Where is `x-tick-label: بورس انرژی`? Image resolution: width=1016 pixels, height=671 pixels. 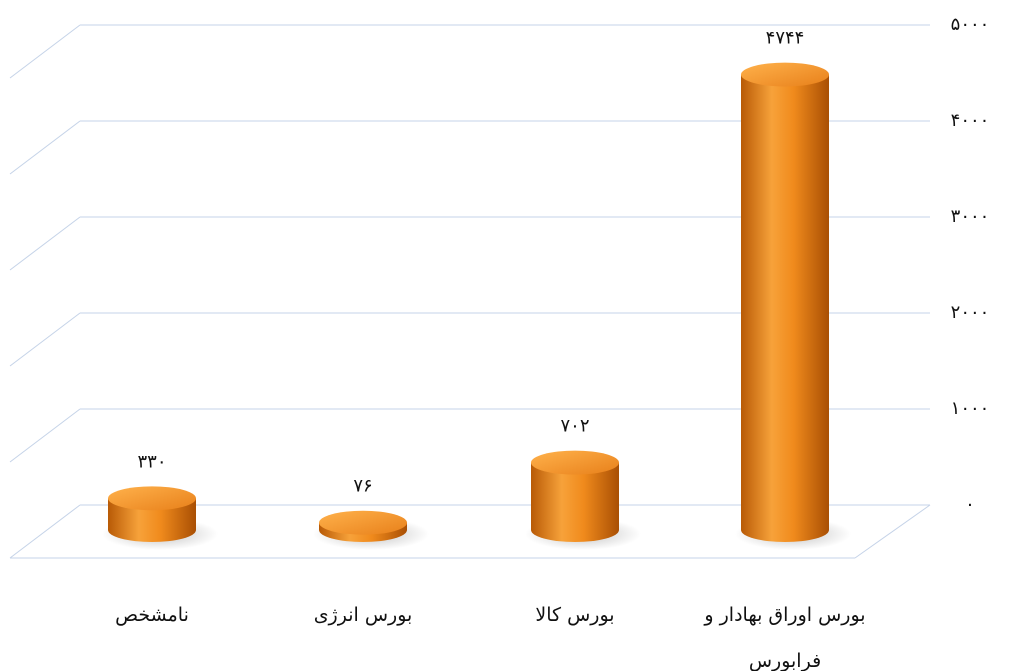
x-tick-label: بورس انرژی is located at coordinates (363, 615).